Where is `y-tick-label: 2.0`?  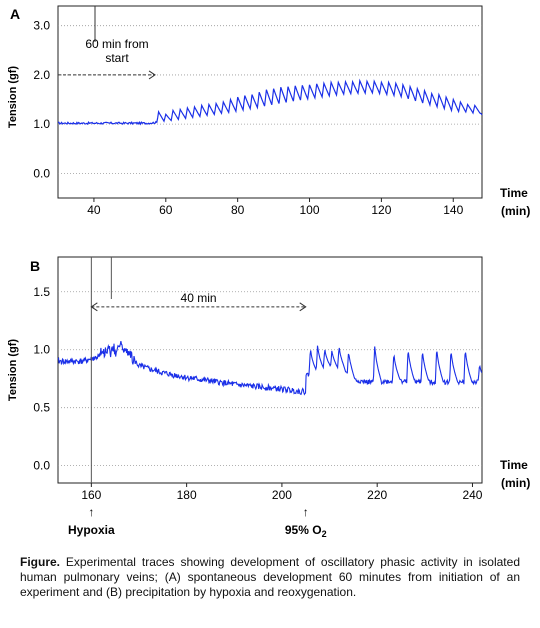 y-tick-label: 2.0 is located at coordinates (41, 75).